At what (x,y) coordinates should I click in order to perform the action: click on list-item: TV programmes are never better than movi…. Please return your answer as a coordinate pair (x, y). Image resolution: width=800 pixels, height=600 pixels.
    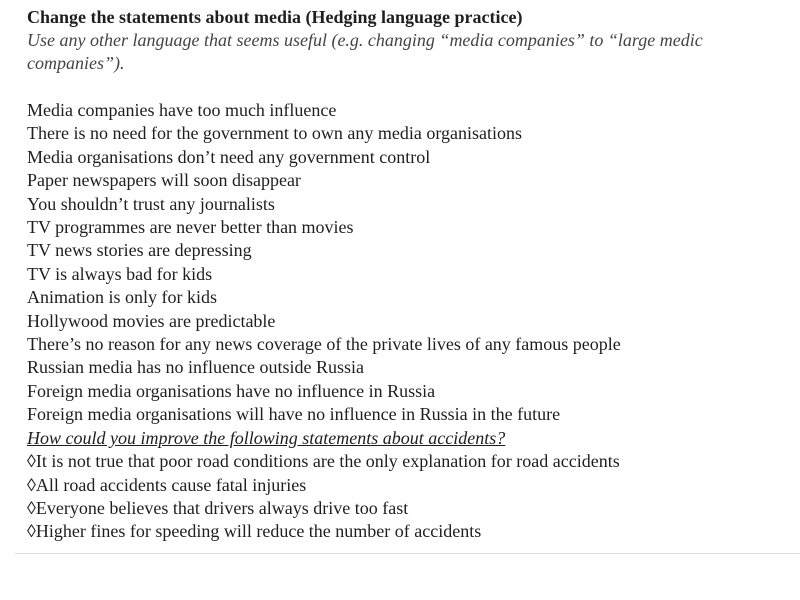
    Looking at the image, I should click on (190, 227).